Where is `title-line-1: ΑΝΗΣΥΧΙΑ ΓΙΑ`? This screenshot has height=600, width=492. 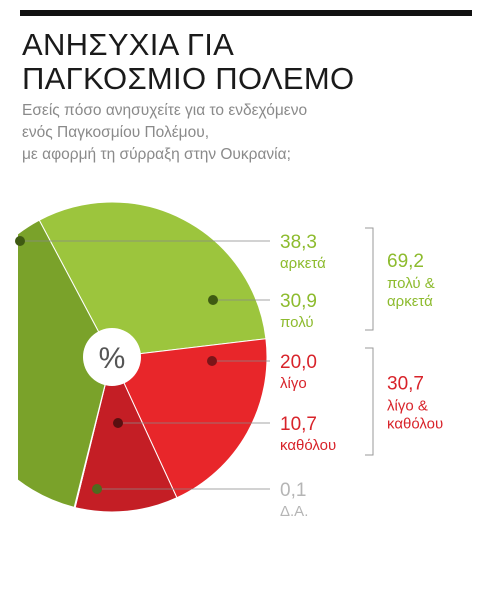
title-line-1: ΑΝΗΣΥΧΙΑ ΓΙΑ is located at coordinates (128, 44).